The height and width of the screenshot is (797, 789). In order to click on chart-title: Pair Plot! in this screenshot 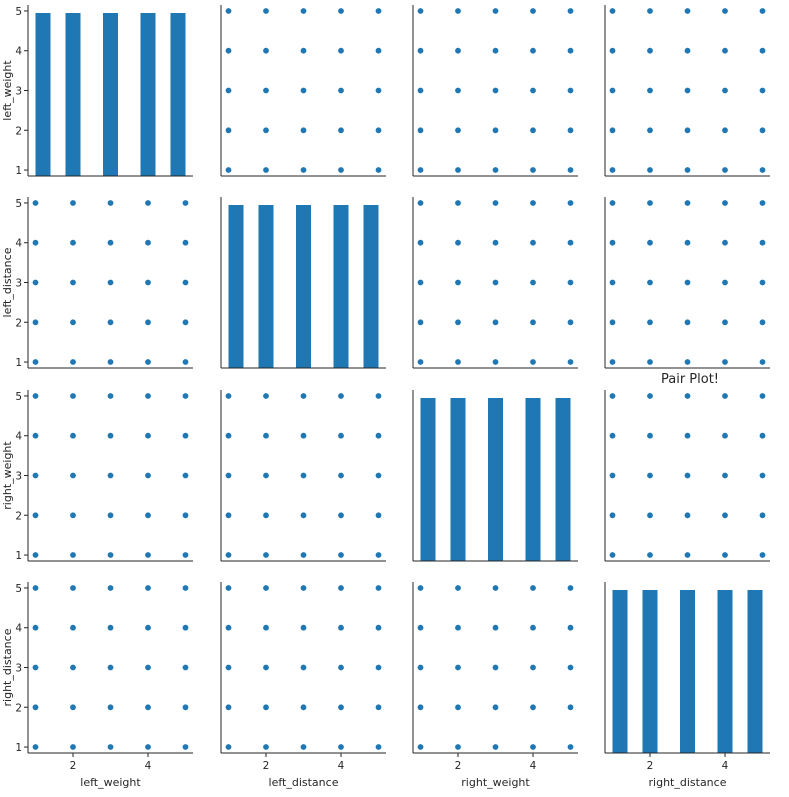, I will do `click(690, 379)`.